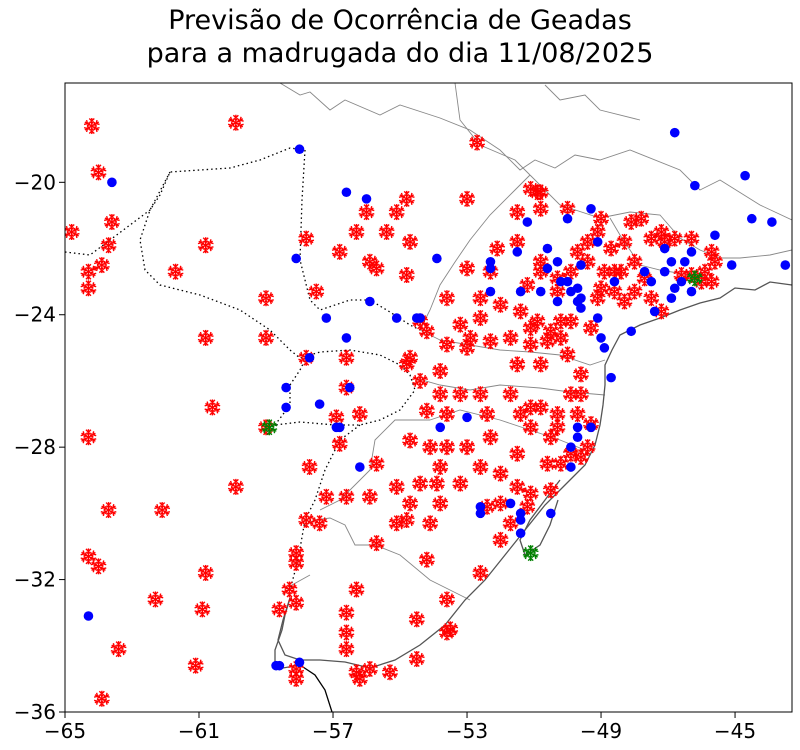 Image resolution: width=800 pixels, height=750 pixels. What do you see at coordinates (601, 731) in the screenshot?
I see `x-tick-label: −49` at bounding box center [601, 731].